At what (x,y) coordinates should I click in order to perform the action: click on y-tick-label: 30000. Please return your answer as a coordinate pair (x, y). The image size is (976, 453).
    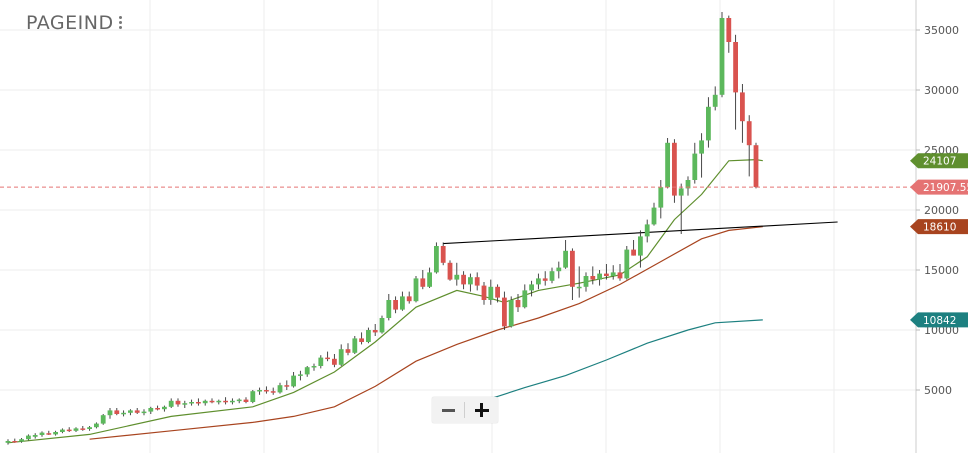
    Looking at the image, I should click on (941, 90).